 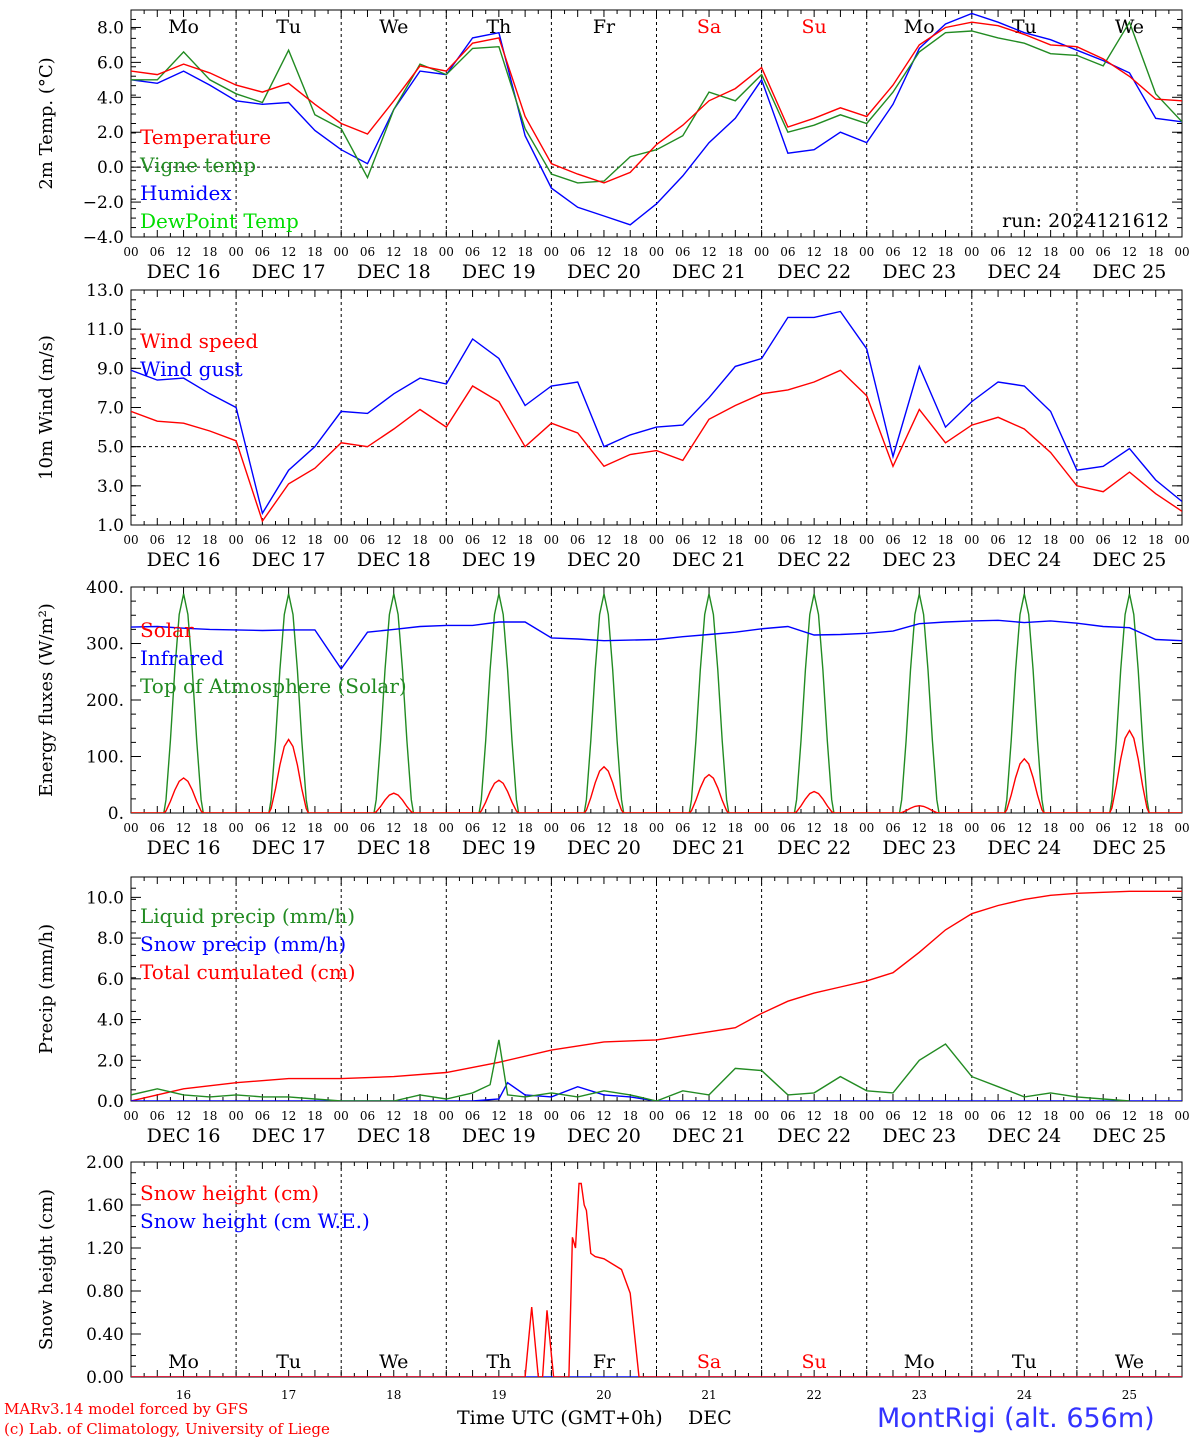 I want to click on weekday-label: Su, so click(x=814, y=27).